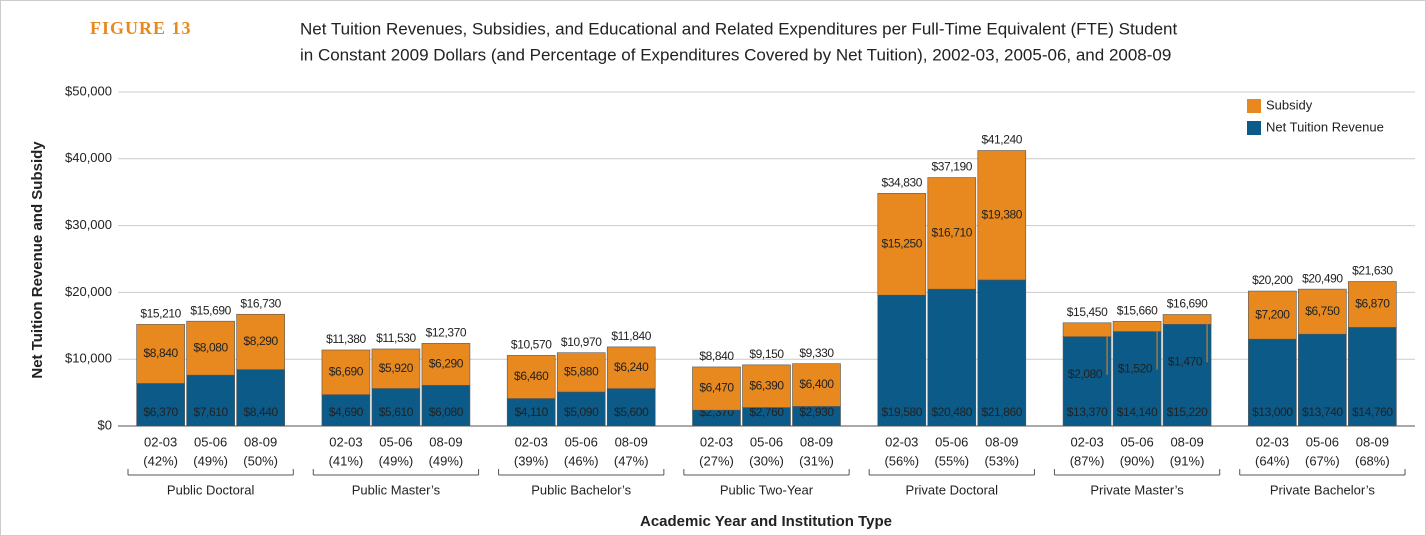 This screenshot has height=536, width=1426. What do you see at coordinates (901, 460) in the screenshot?
I see `share-label: (56%)` at bounding box center [901, 460].